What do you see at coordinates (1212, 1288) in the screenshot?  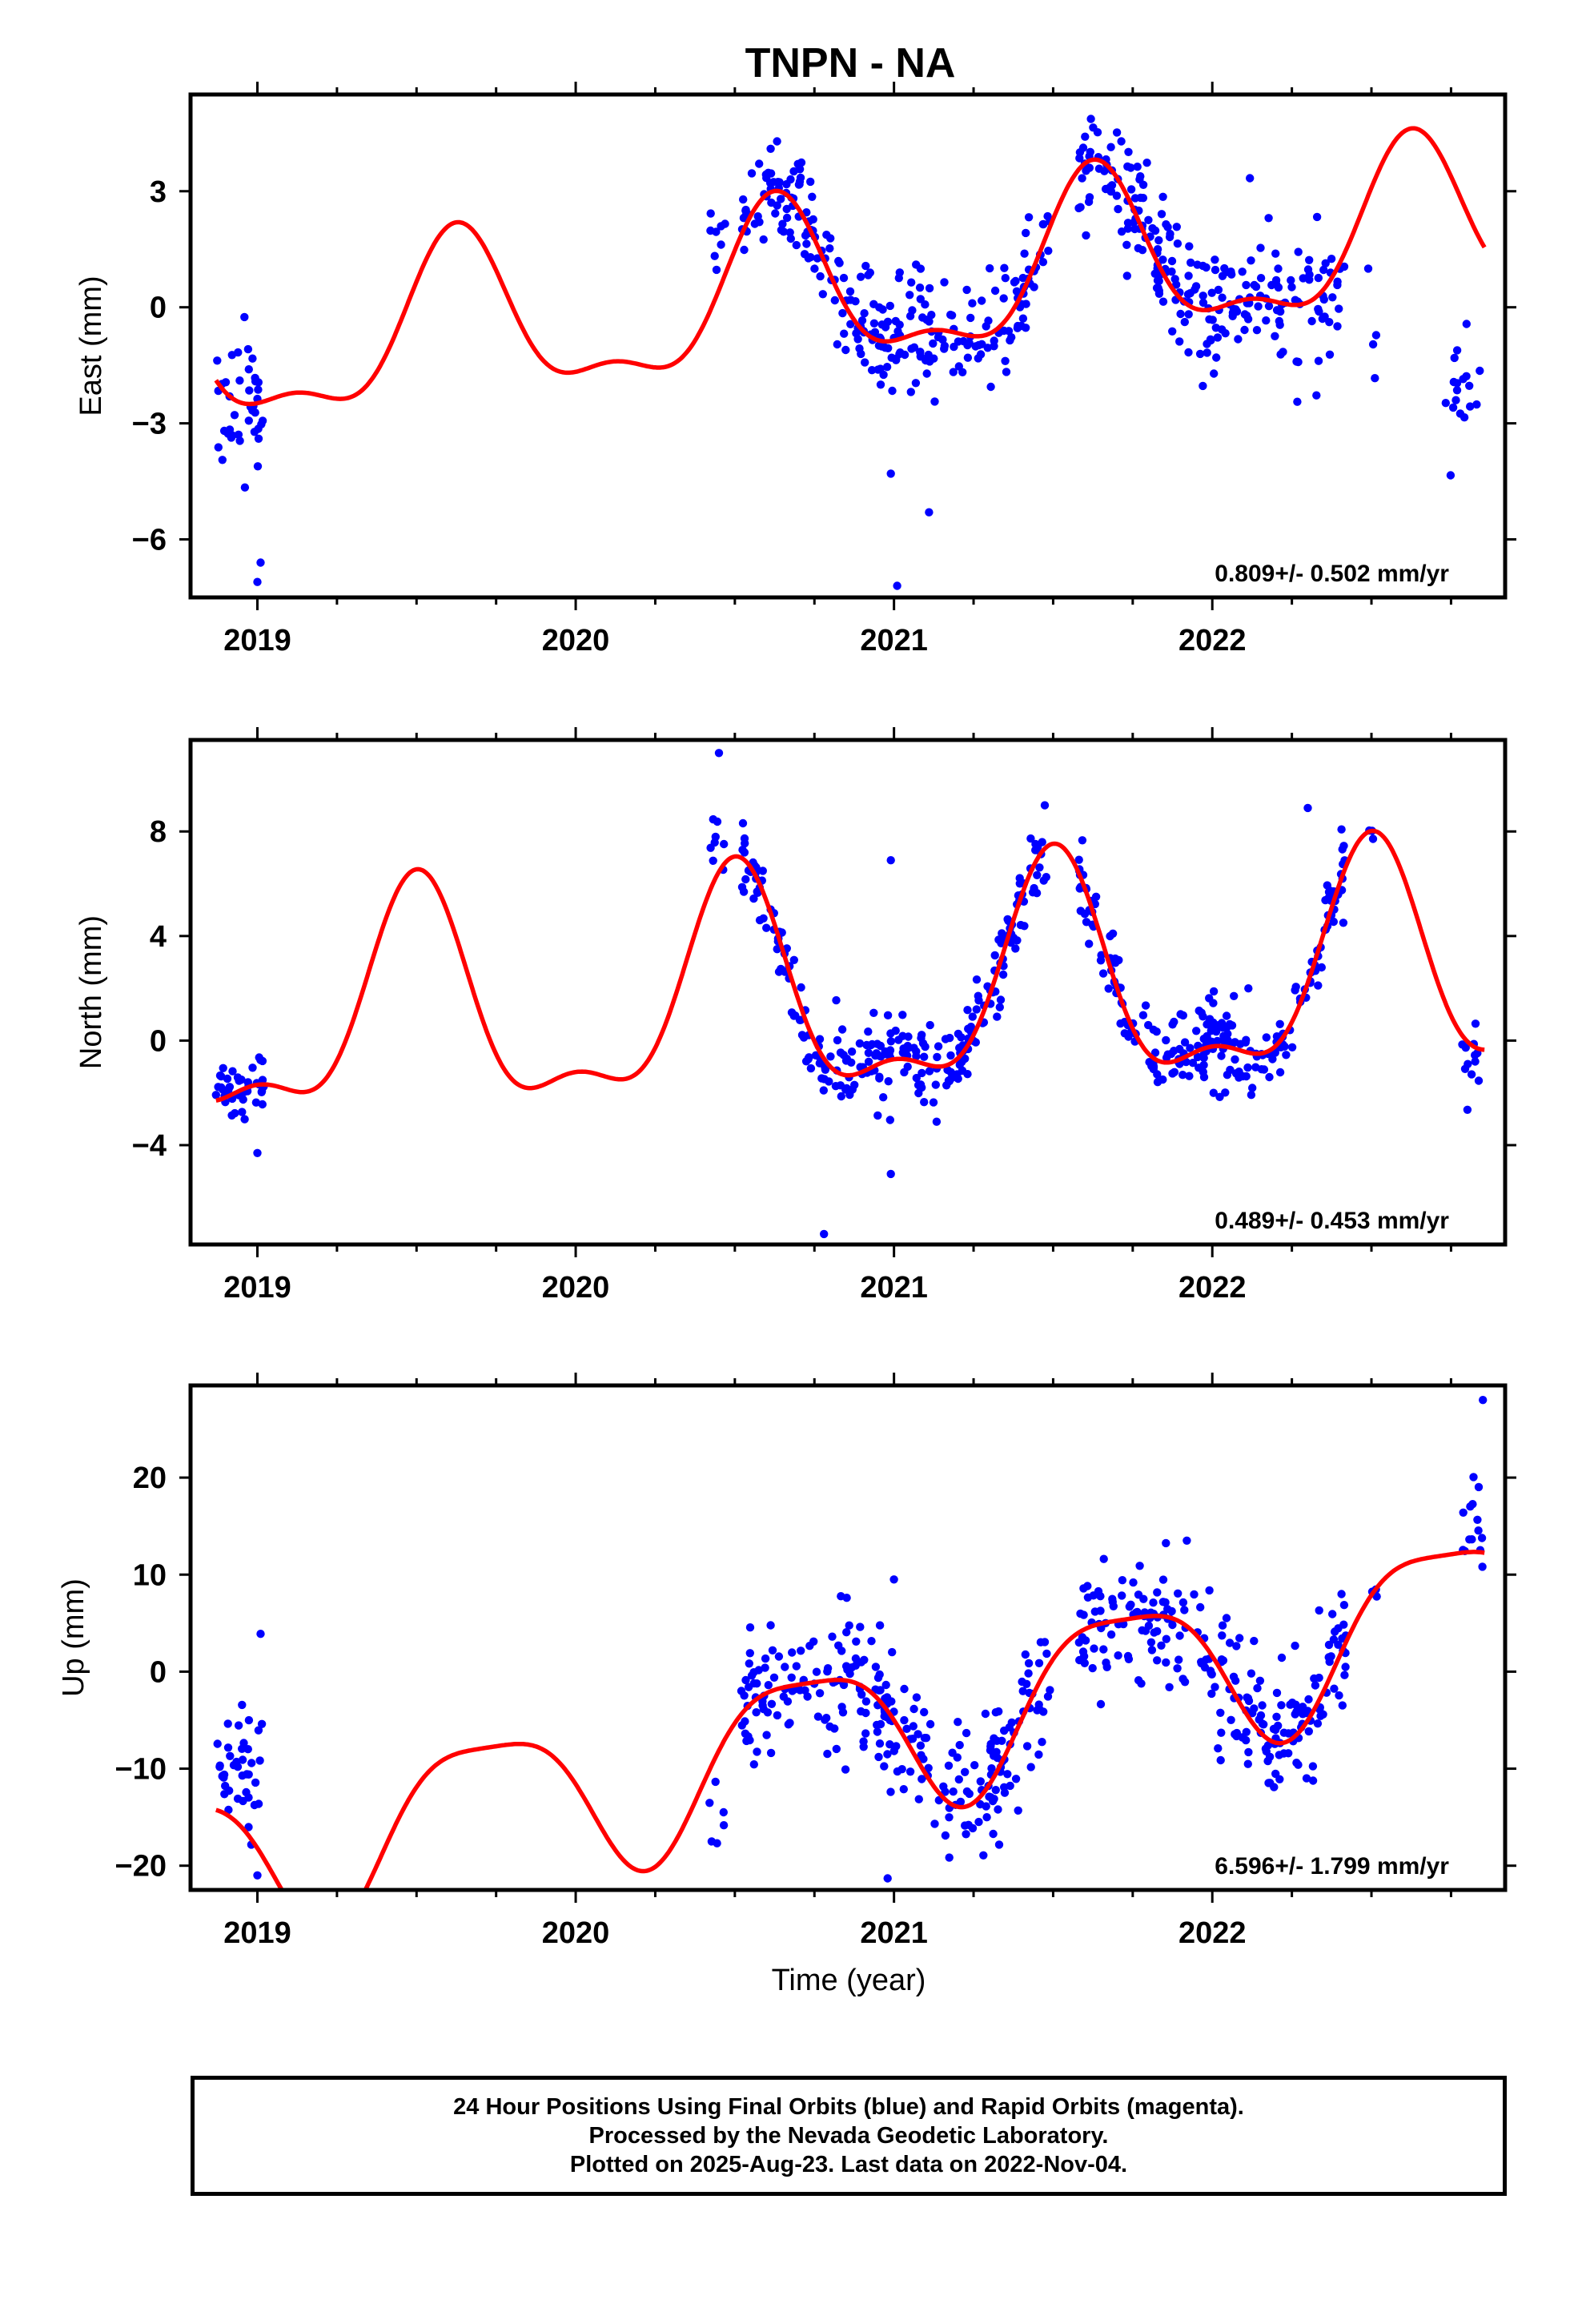 I see `north-x-tick-label: 2022` at bounding box center [1212, 1288].